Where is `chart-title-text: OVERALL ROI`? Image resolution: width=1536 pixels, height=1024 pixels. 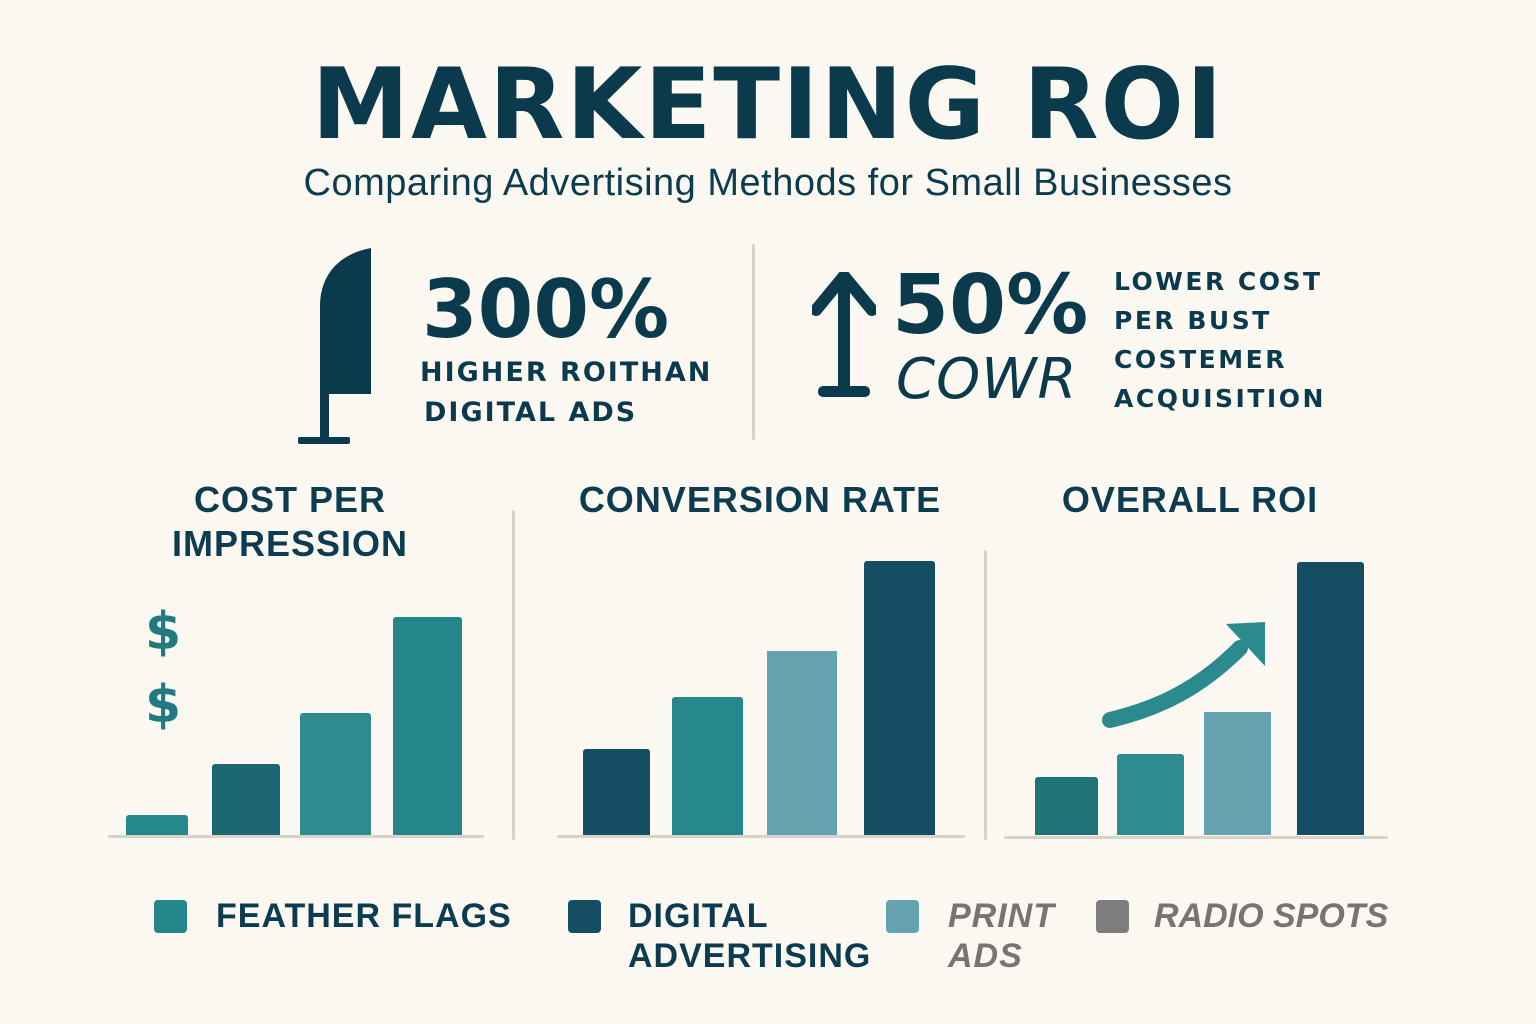 chart-title-text: OVERALL ROI is located at coordinates (1190, 499).